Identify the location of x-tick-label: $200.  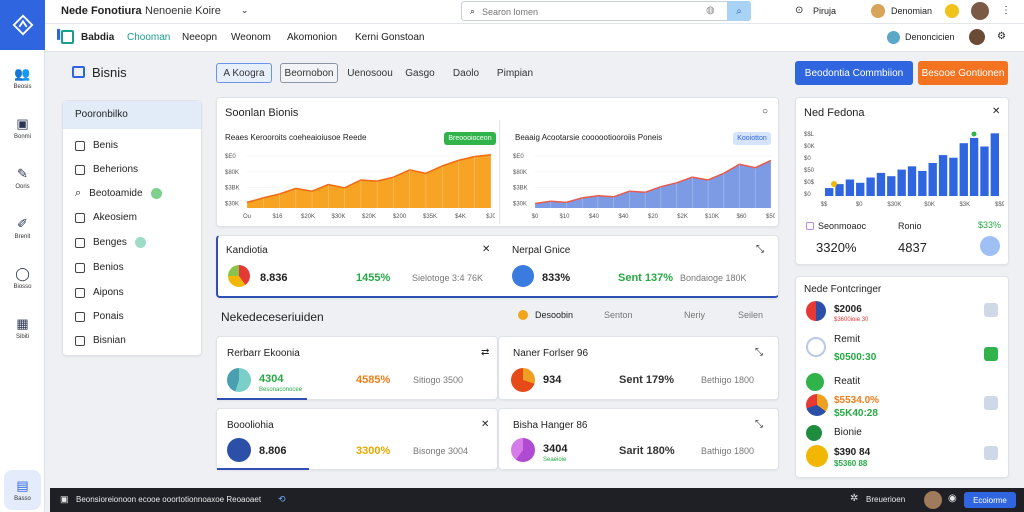
(400, 217).